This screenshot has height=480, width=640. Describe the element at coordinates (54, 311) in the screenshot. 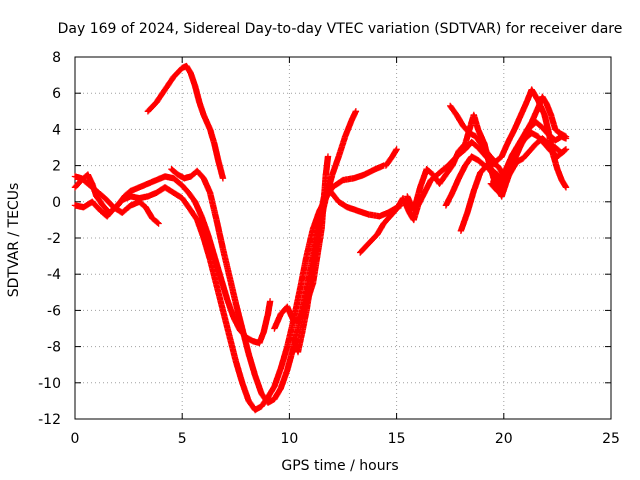

I see `y-tick-label: -6` at that location.